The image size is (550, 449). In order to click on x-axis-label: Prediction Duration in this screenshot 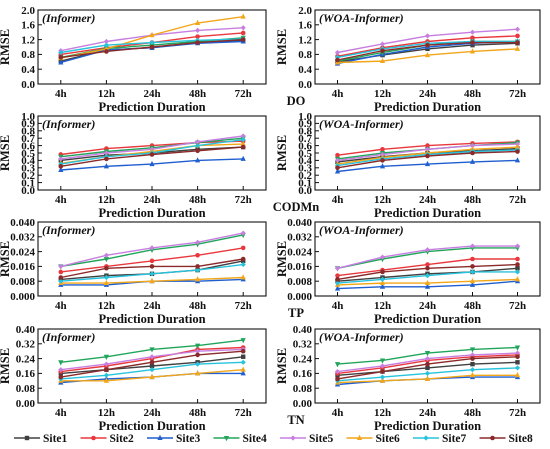, I will do `click(427, 426)`.